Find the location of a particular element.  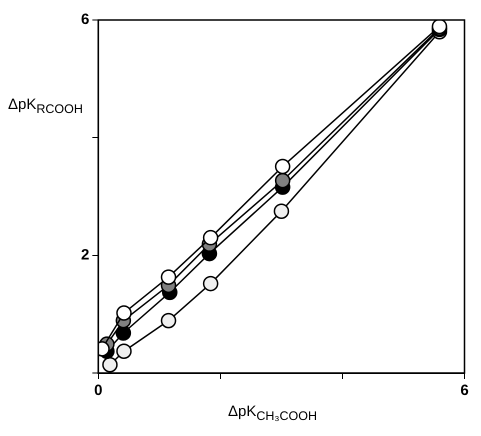

x-tick-label: 0 is located at coordinates (98, 391).